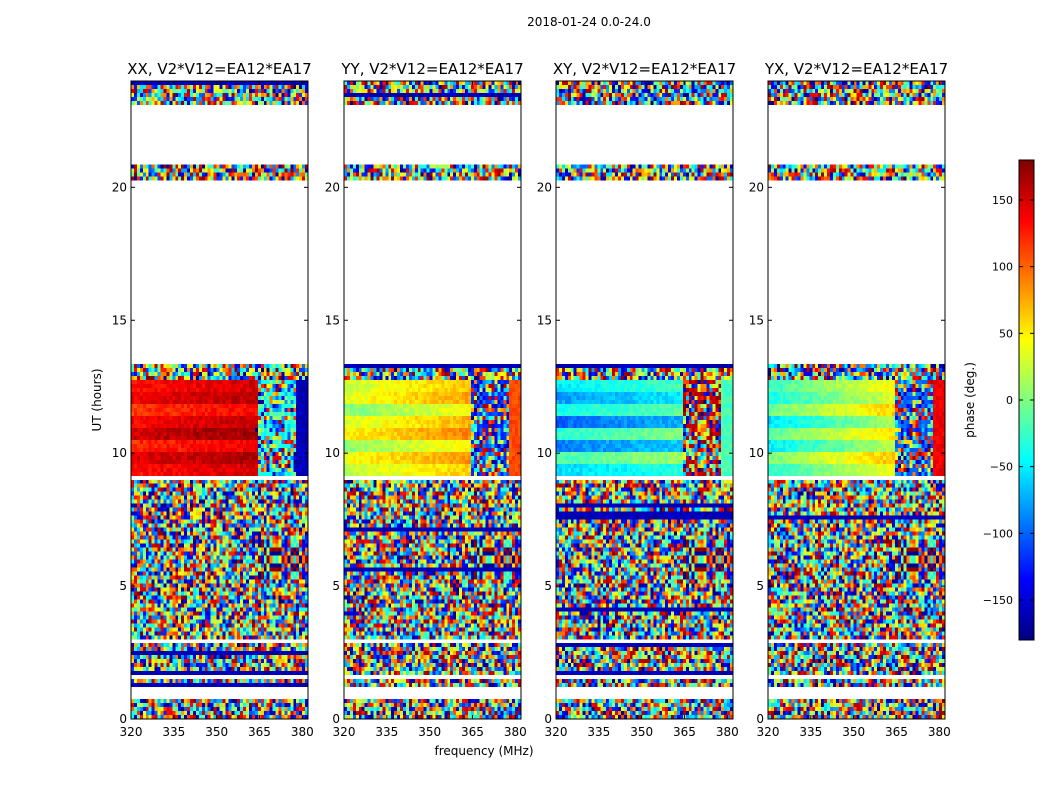  I want to click on colorbar-tick-label: −50, so click(1001, 467).